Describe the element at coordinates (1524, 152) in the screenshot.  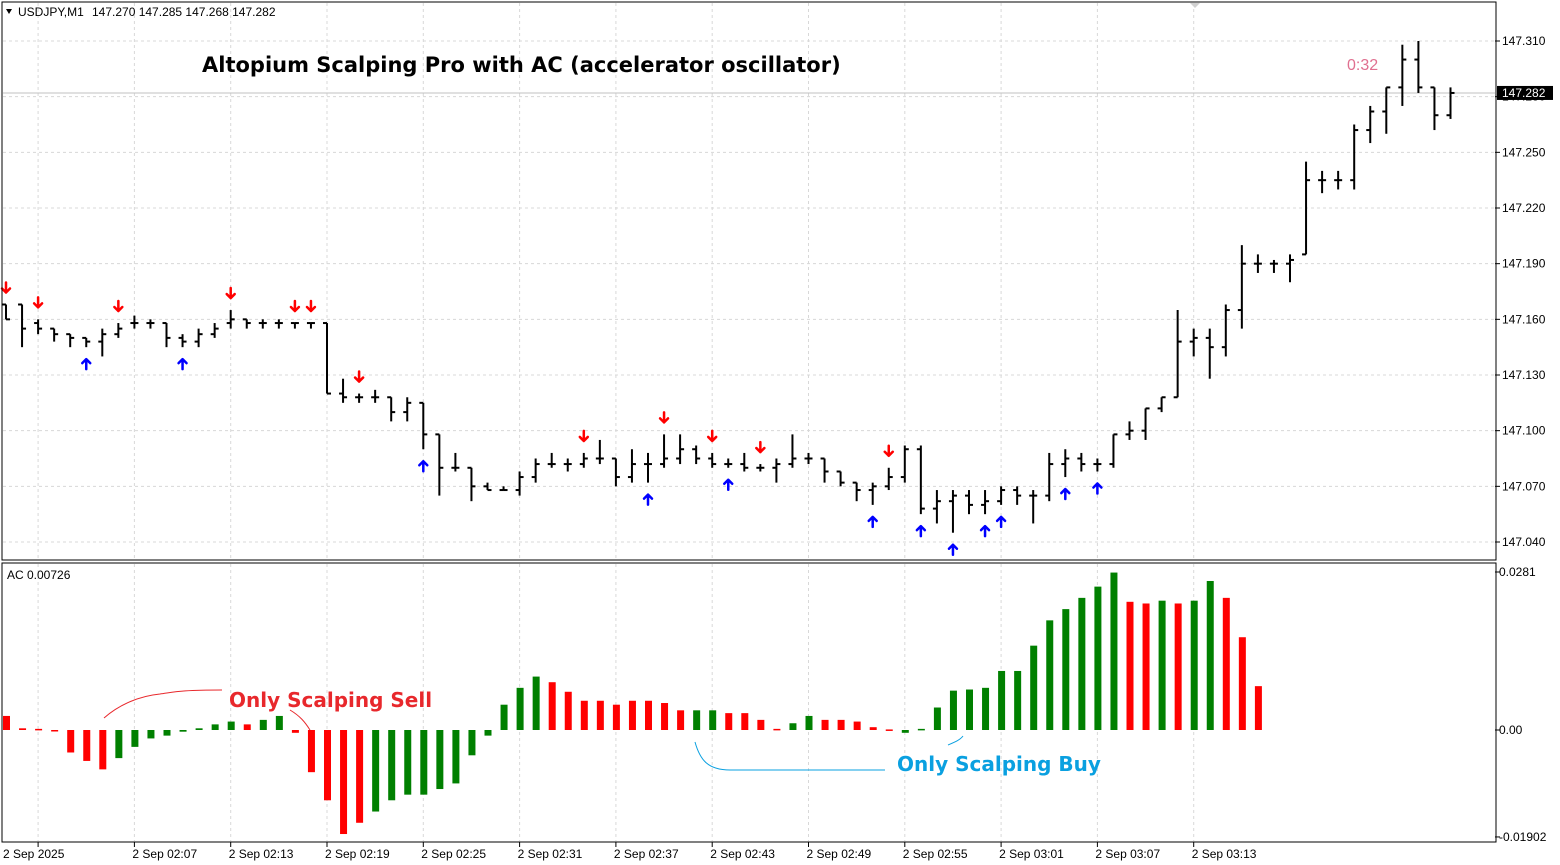
I see `price-tick-label: 147.250` at that location.